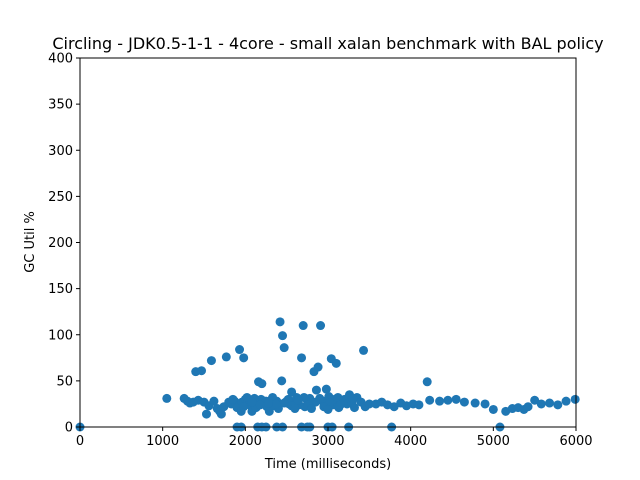 The height and width of the screenshot is (480, 640). Describe the element at coordinates (60, 243) in the screenshot. I see `y-tick-label: 200` at that location.